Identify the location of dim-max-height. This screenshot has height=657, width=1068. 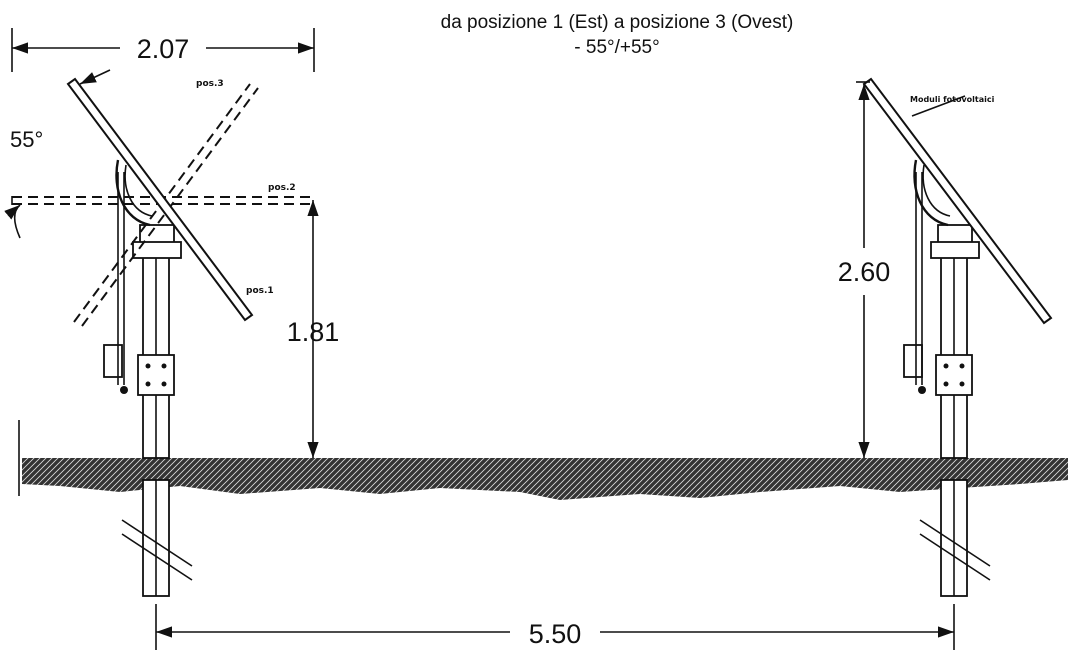
(863, 269).